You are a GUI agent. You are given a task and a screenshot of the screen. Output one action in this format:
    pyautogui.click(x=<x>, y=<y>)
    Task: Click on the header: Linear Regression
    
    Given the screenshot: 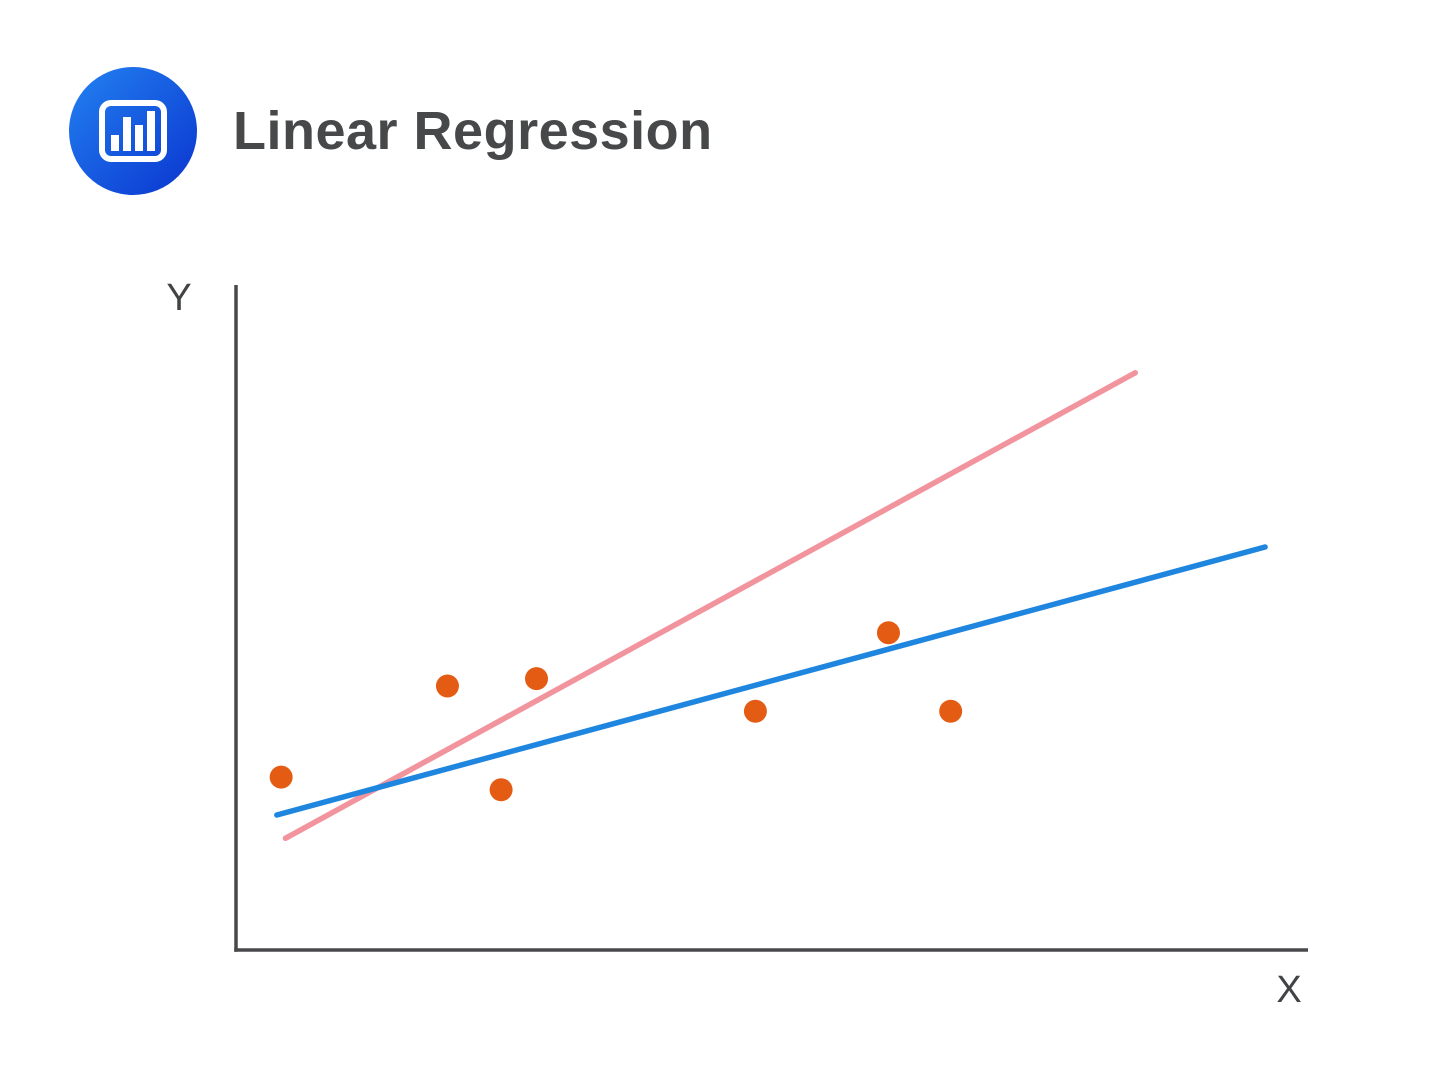 What is the action you would take?
    pyautogui.click(x=391, y=131)
    